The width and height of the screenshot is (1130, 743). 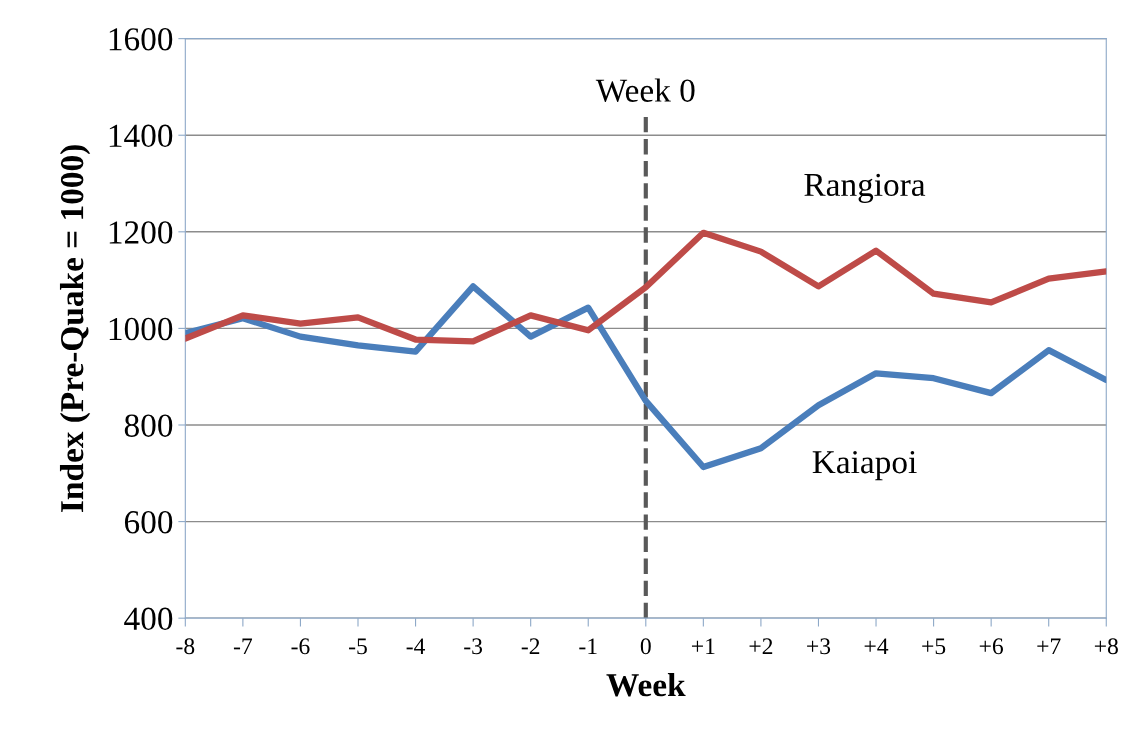 I want to click on x-tick-label: +3, so click(x=819, y=646).